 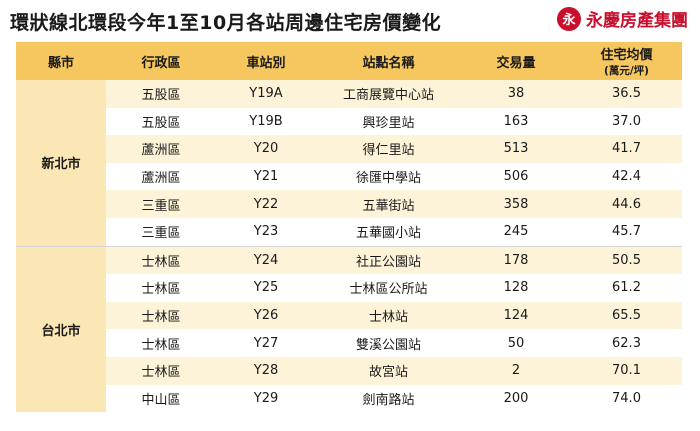 I want to click on price-cell: 65.5, so click(x=626, y=315).